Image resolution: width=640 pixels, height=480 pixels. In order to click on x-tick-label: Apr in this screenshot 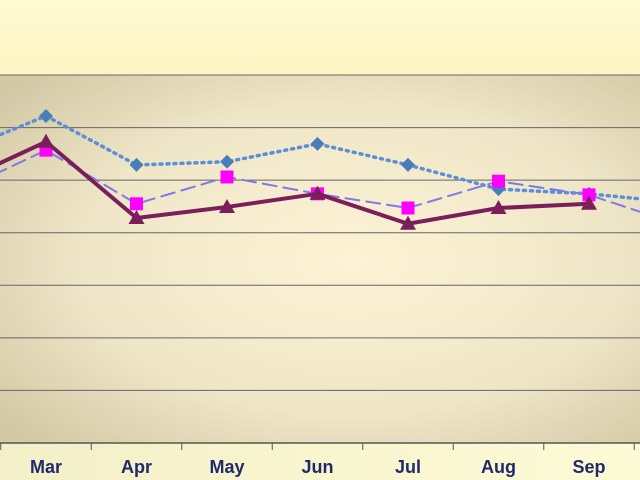, I will do `click(136, 467)`.